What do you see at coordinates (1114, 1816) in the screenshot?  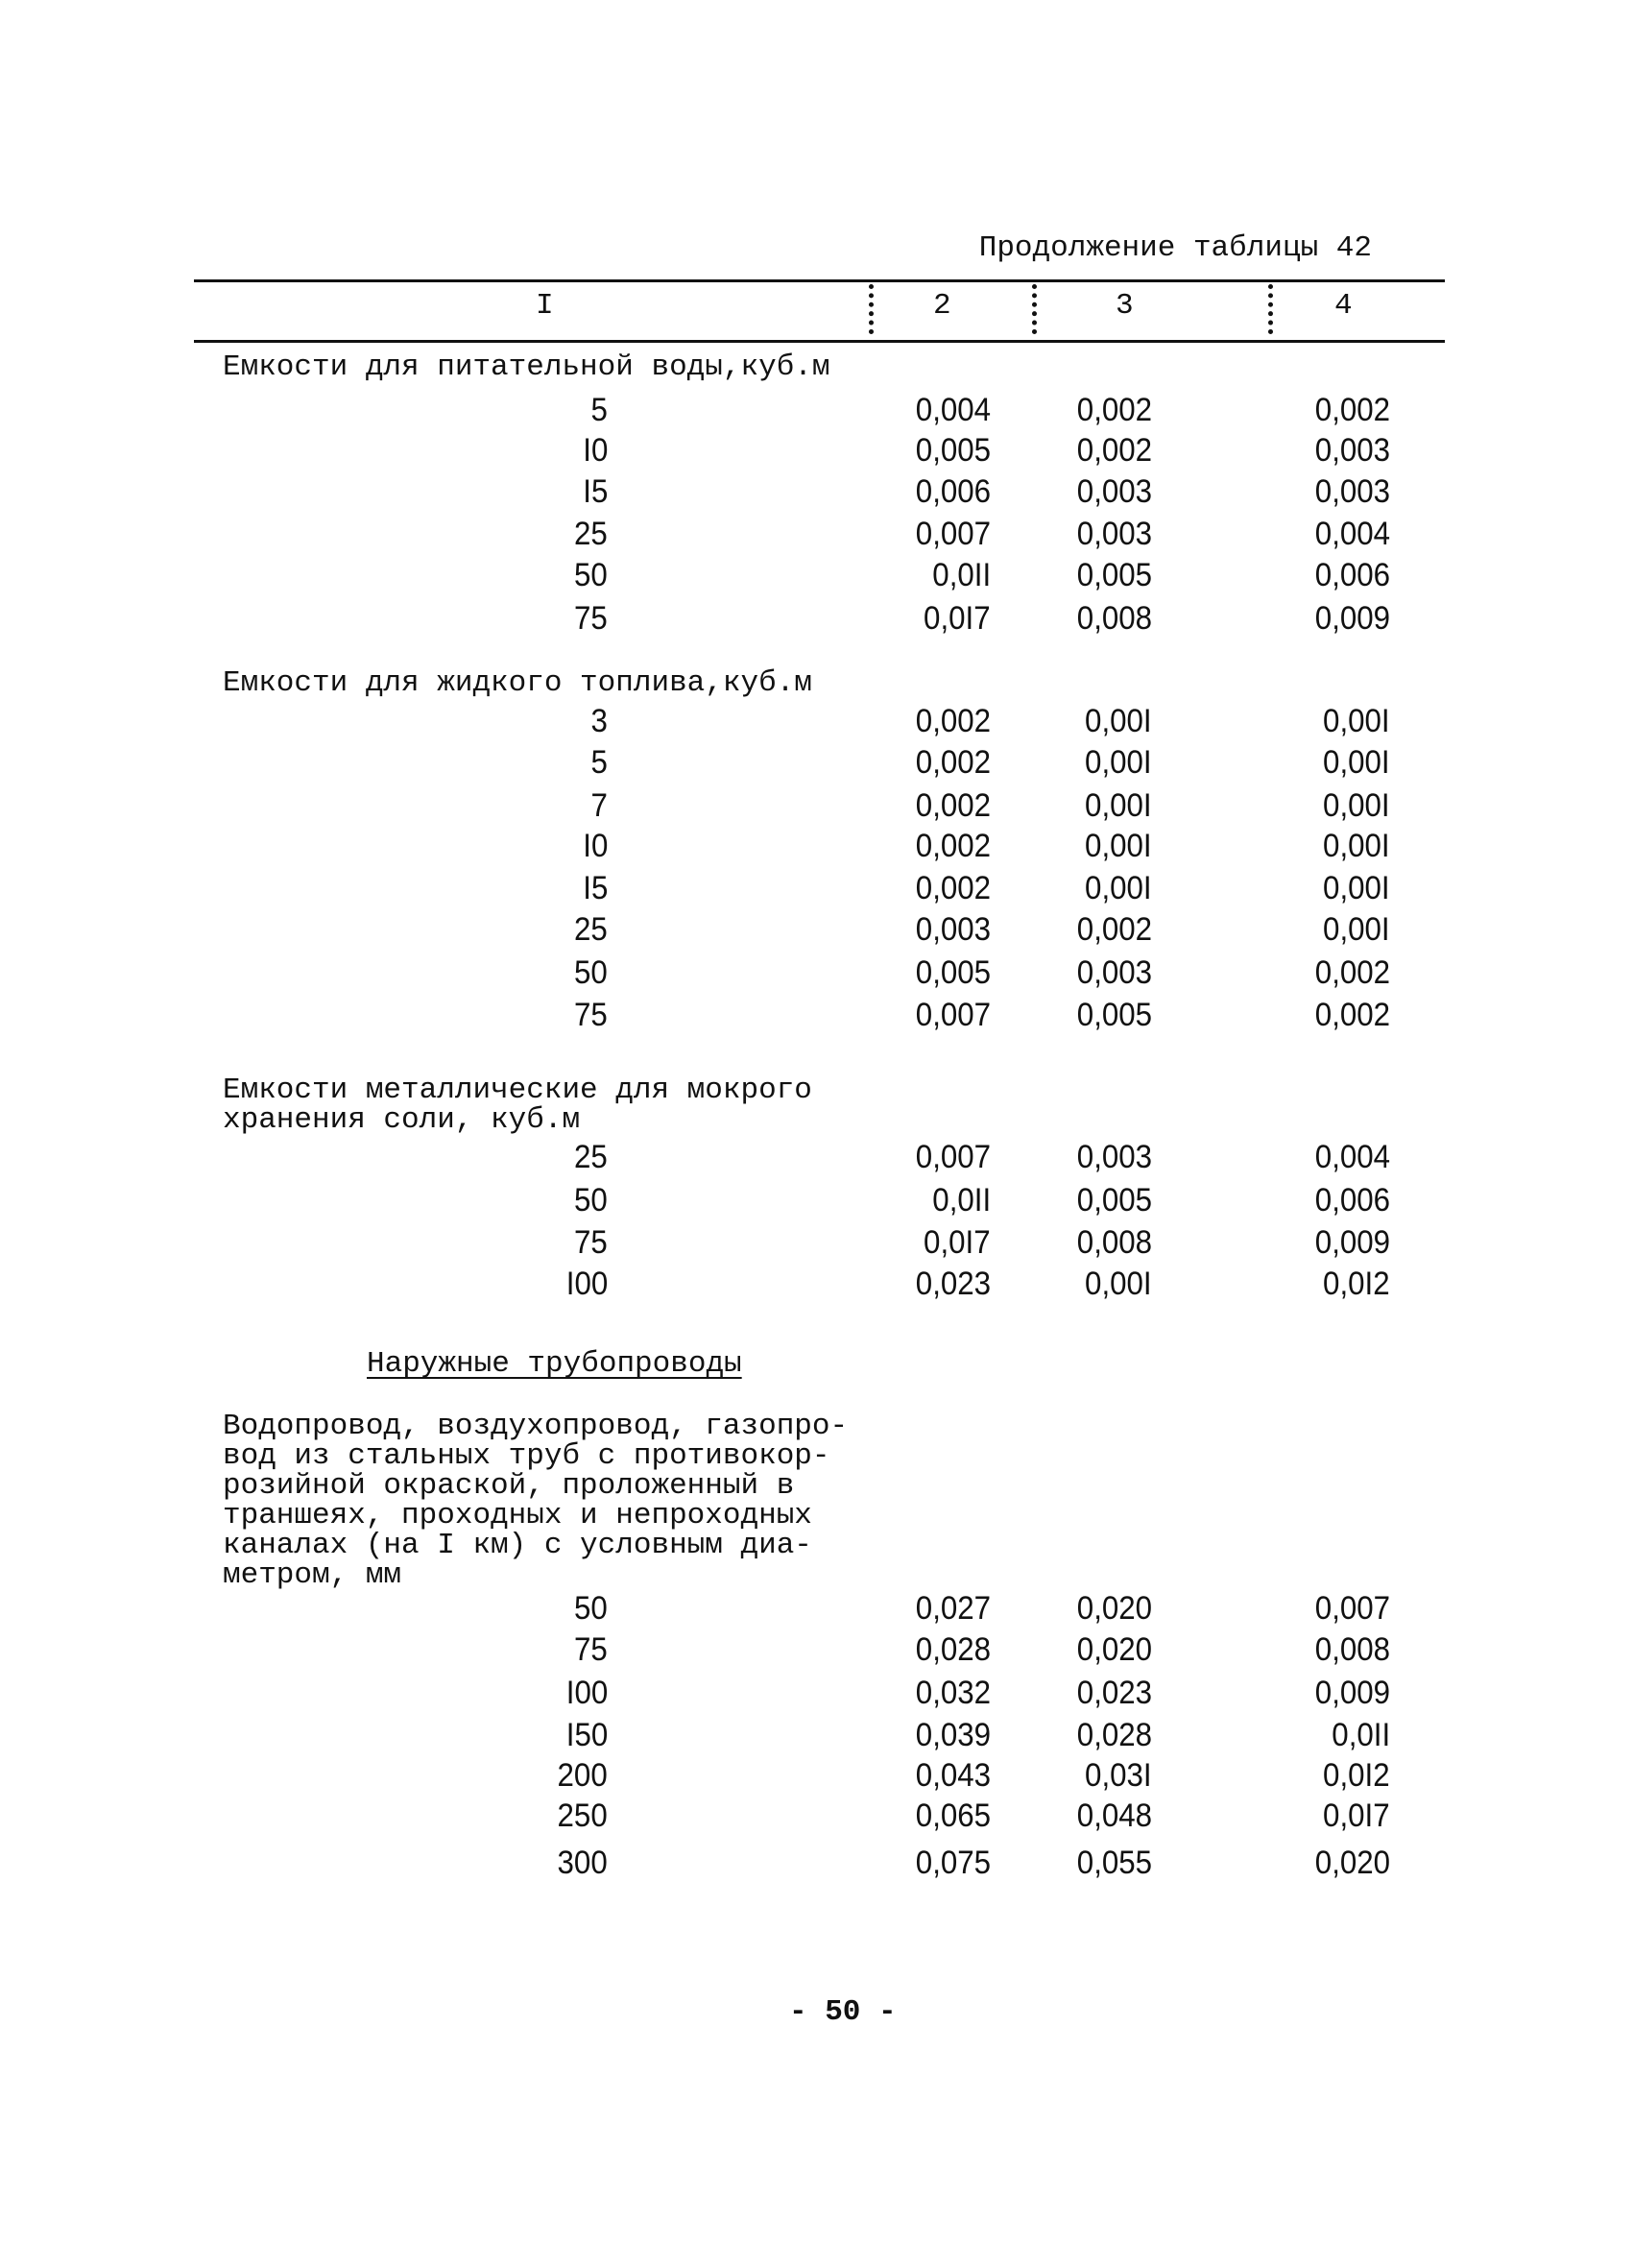 I see `cell-col-3: 0,048` at bounding box center [1114, 1816].